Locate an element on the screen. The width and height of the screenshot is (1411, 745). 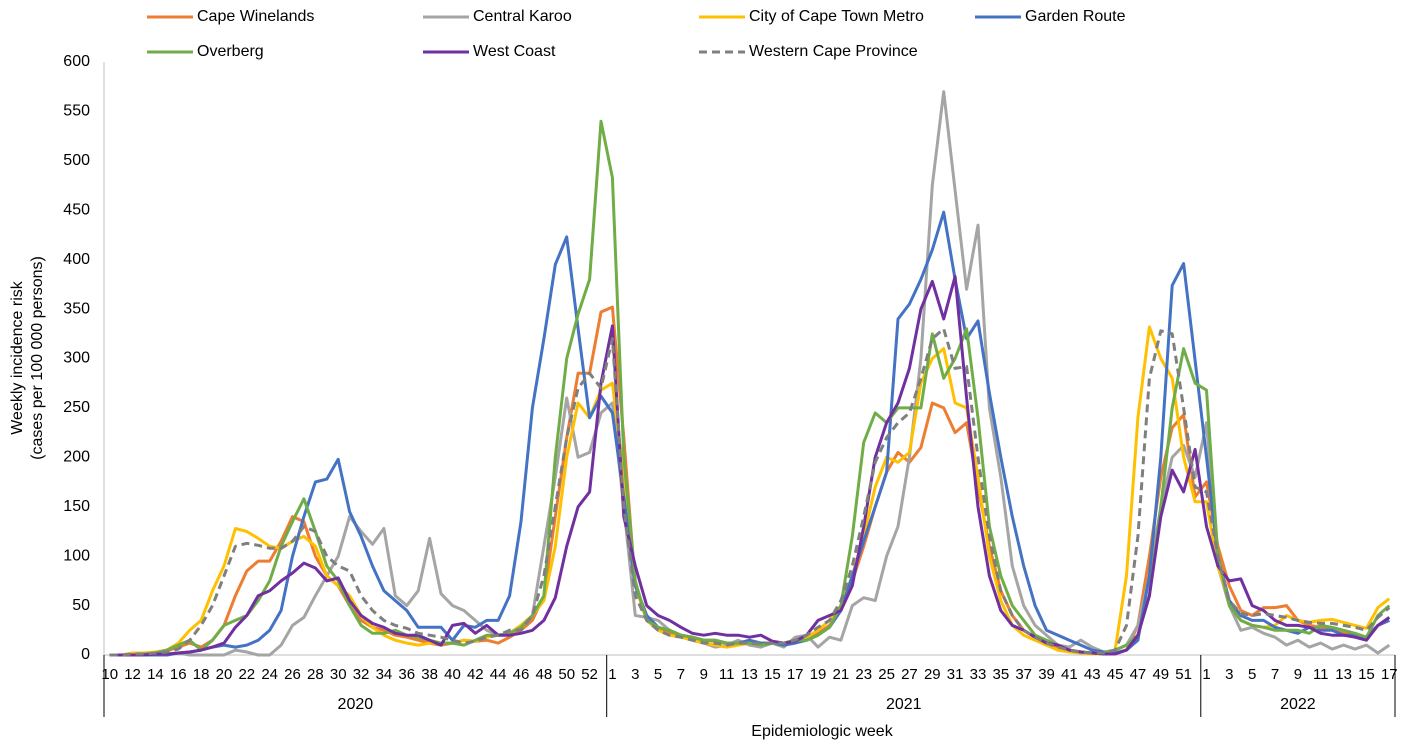
x-tick-label: 41 is located at coordinates (1069, 674).